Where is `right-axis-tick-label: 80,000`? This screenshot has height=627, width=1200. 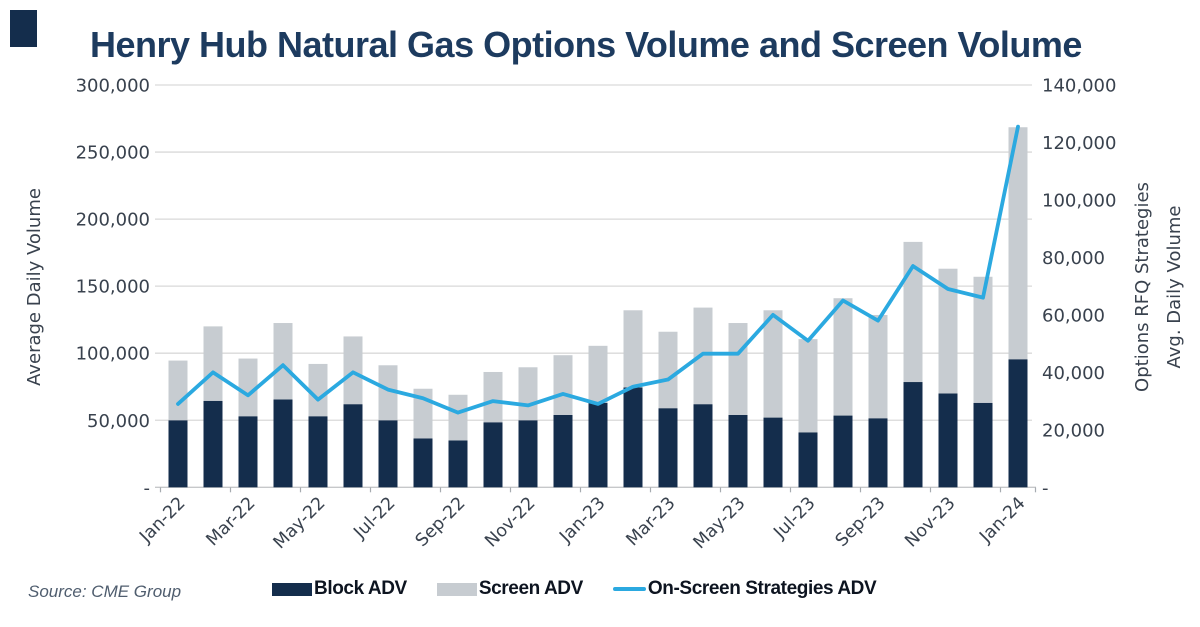 right-axis-tick-label: 80,000 is located at coordinates (1073, 258).